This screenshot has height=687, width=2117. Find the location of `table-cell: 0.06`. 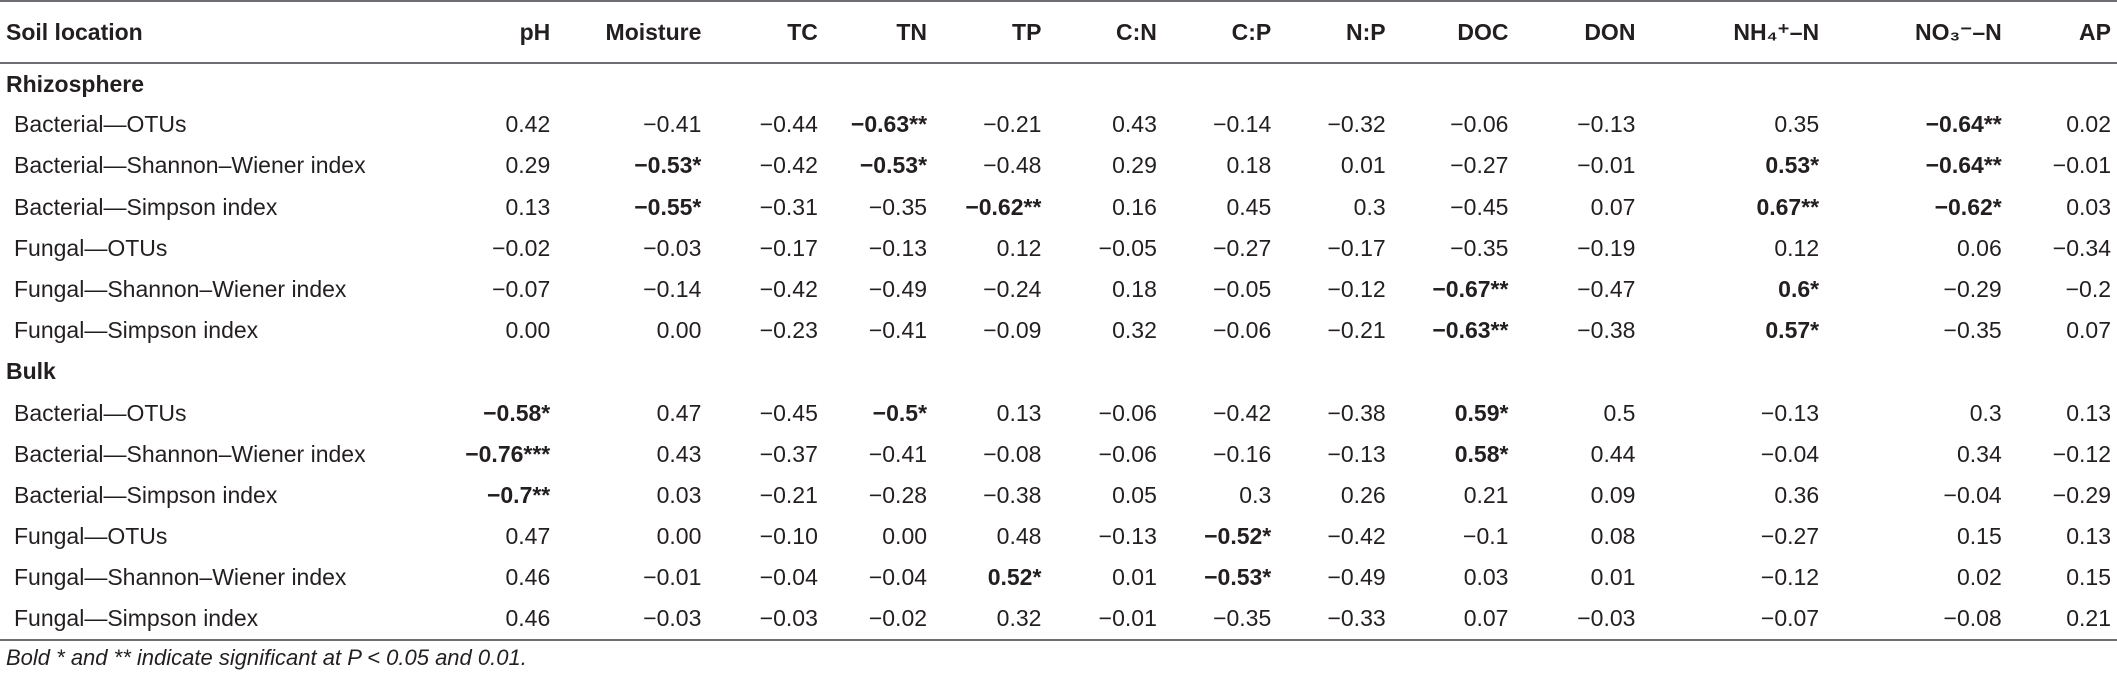

table-cell: 0.06 is located at coordinates (1979, 247).